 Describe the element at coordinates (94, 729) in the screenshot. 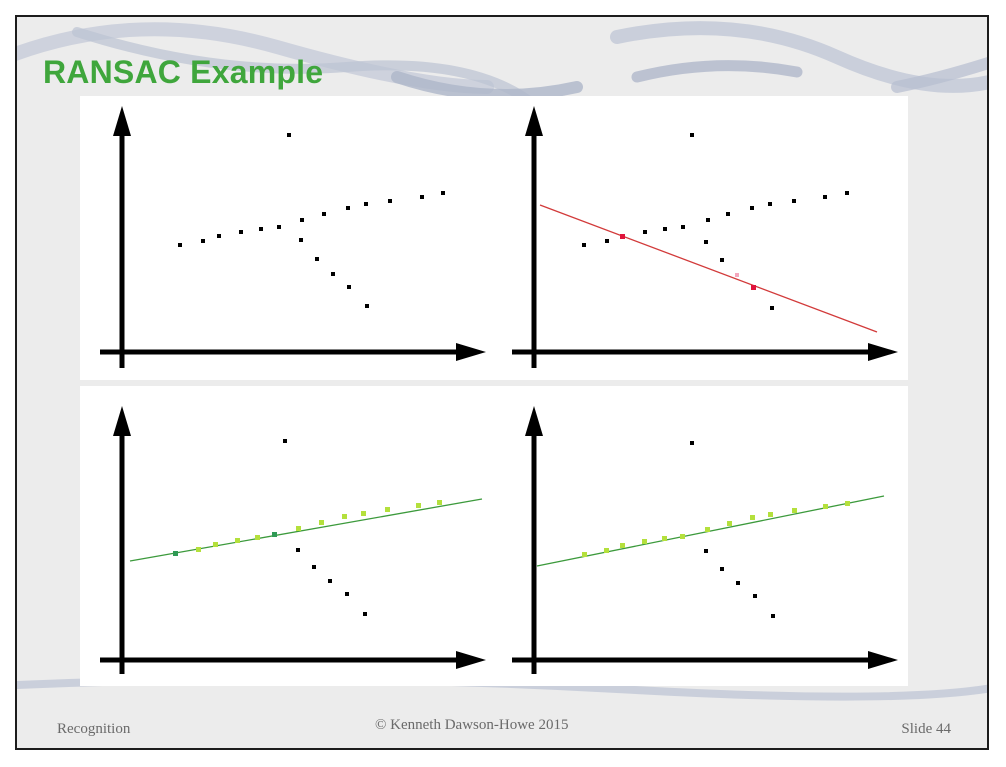

I see `footer-section-label: Recognition` at that location.